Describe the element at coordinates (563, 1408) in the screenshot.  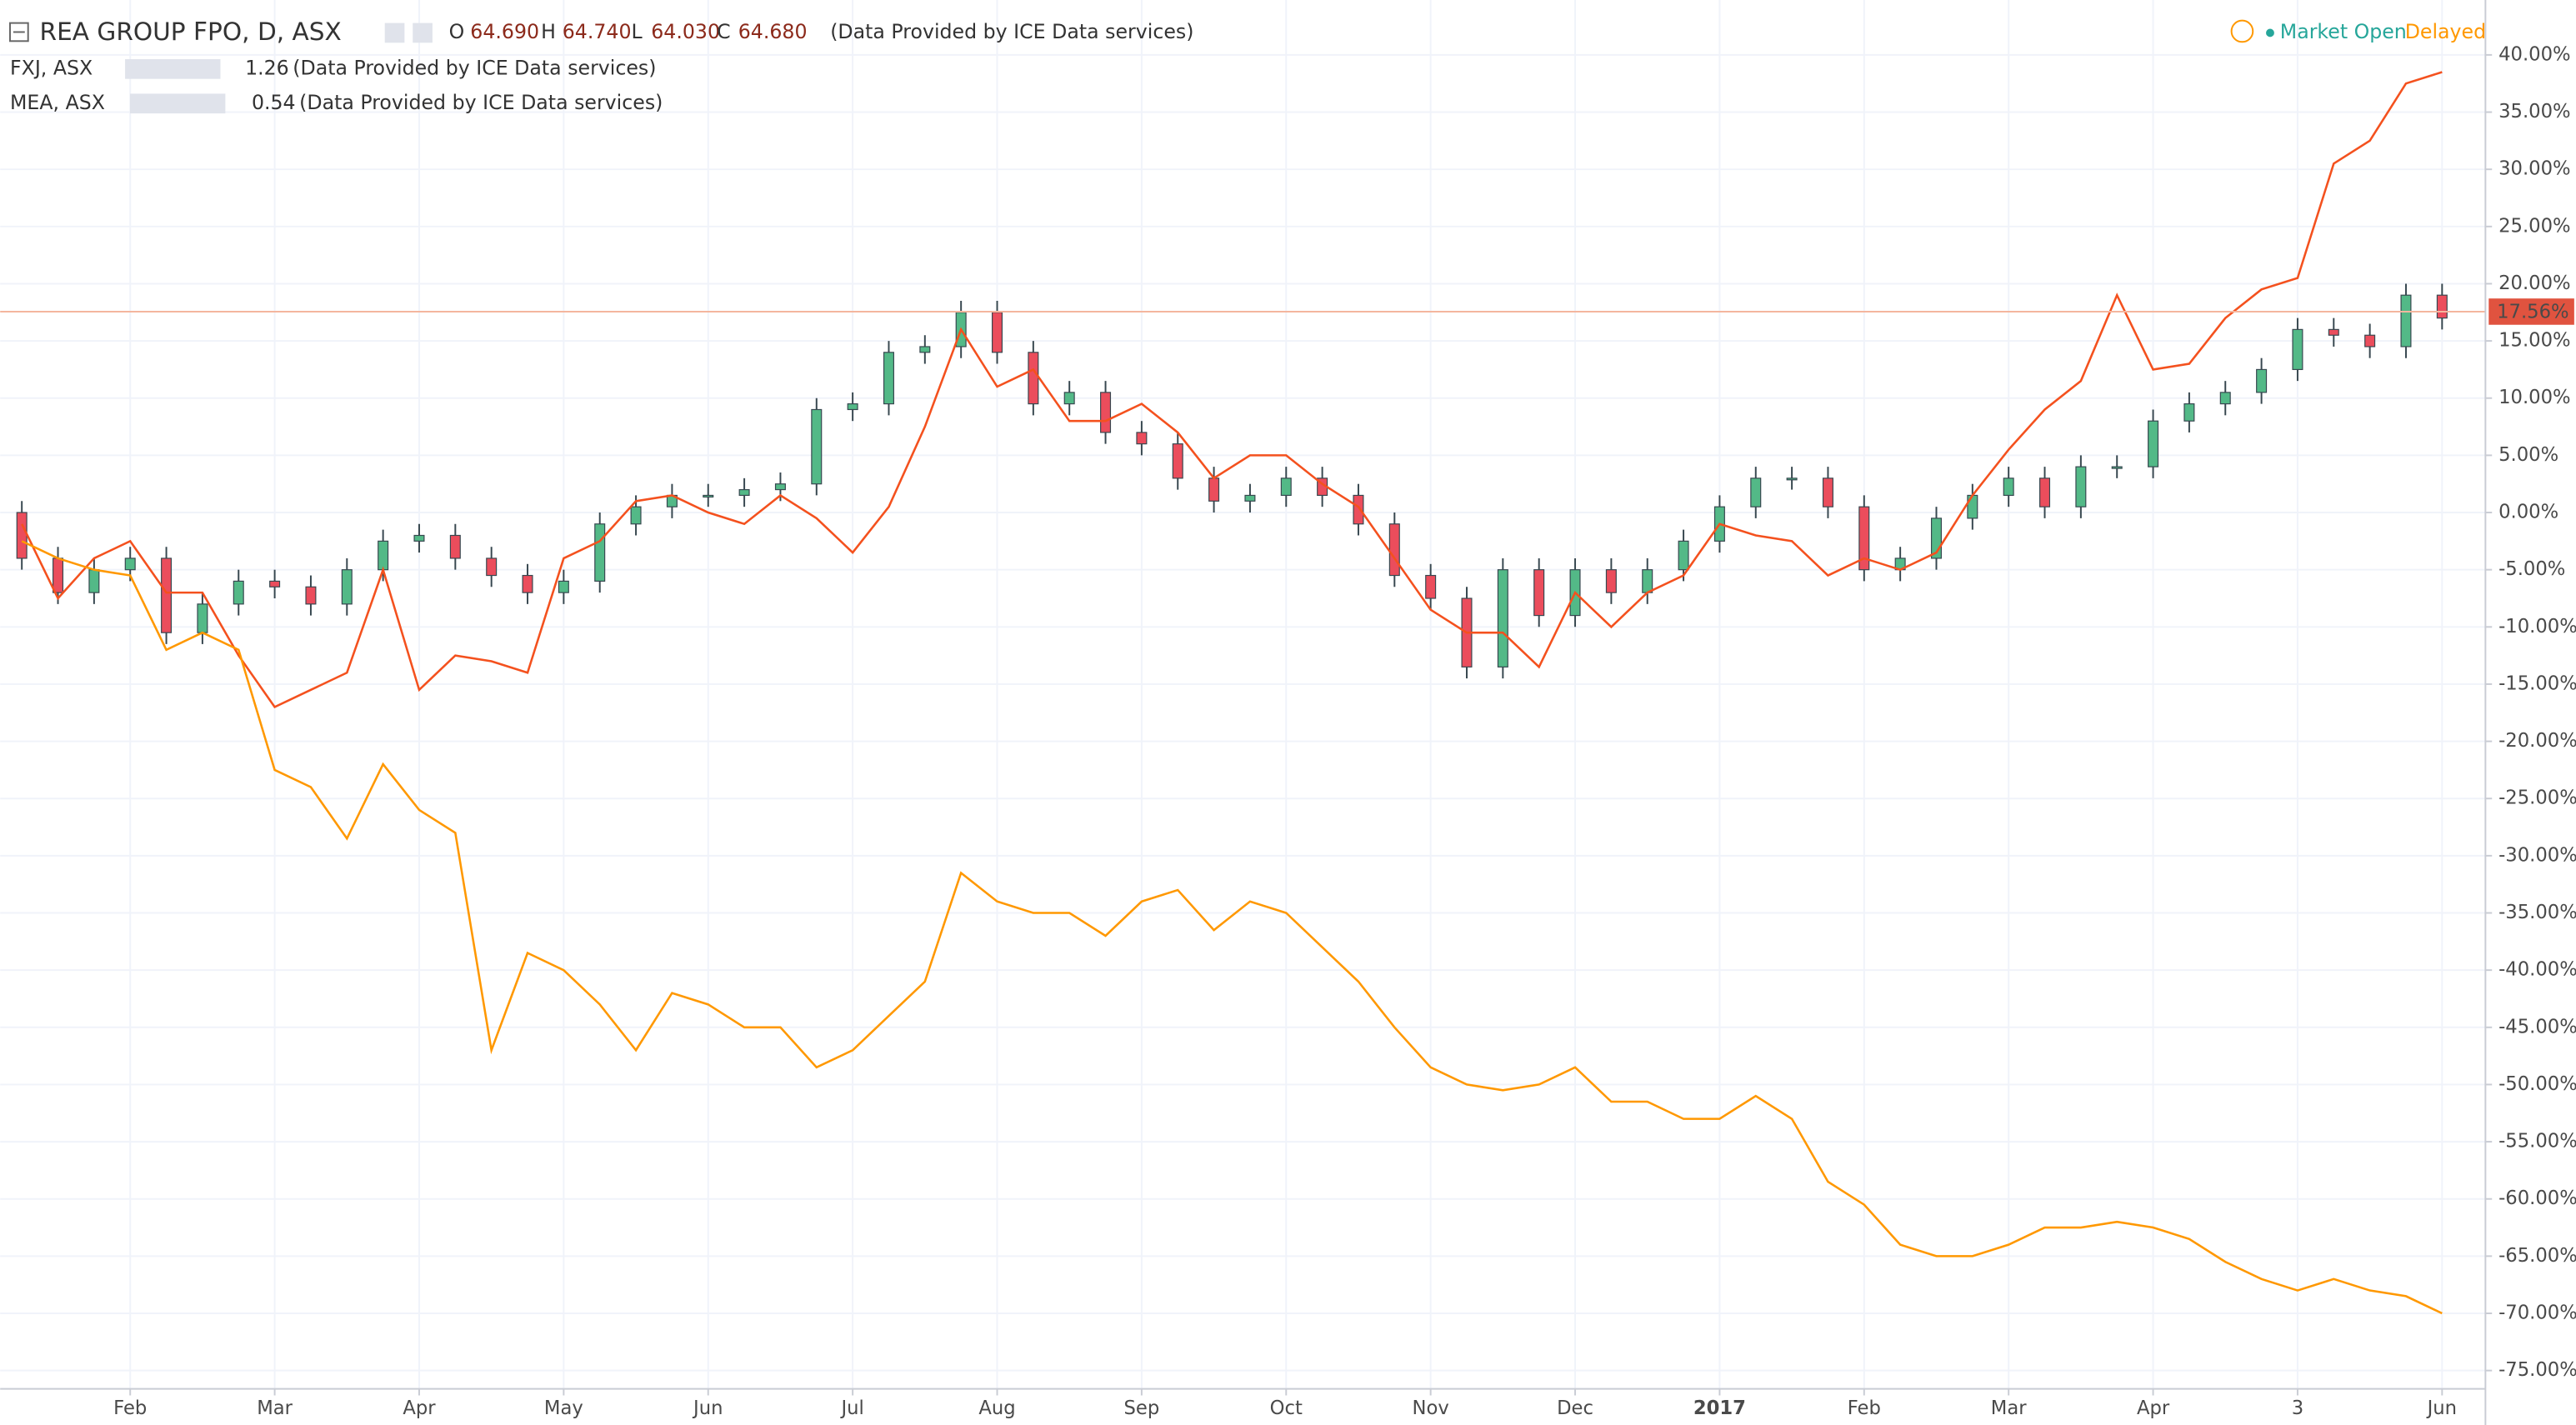
I see `x-tick-label: May` at that location.